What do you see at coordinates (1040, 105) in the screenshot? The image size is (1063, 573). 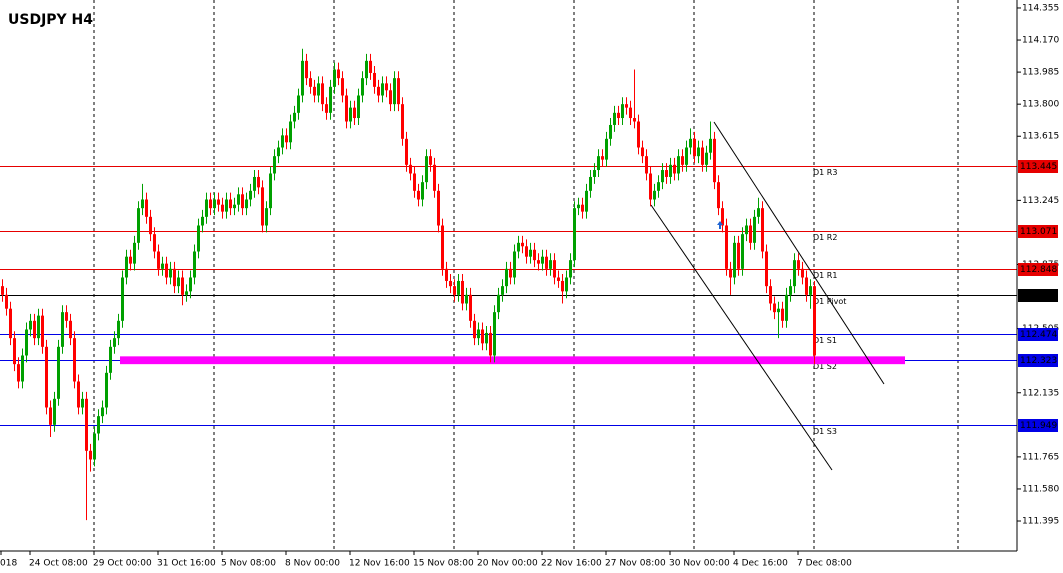 I see `y-tick-label: 113.800` at bounding box center [1040, 105].